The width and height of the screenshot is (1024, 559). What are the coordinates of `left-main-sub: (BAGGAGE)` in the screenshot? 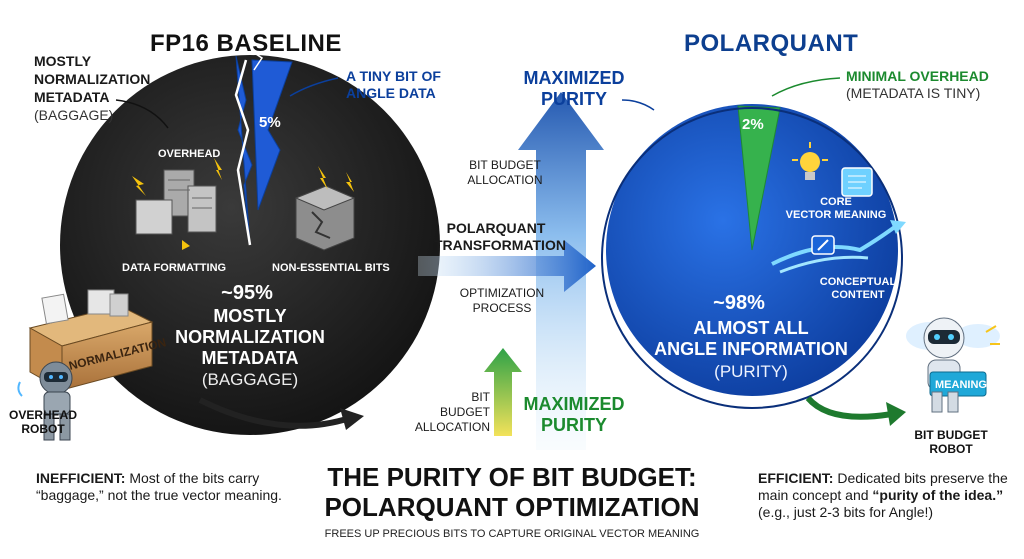 It's located at (250, 379).